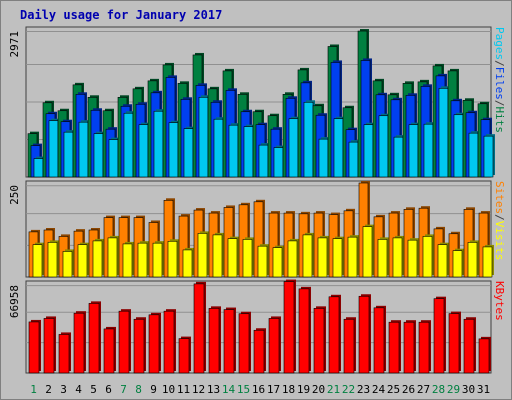  What do you see at coordinates (303, 389) in the screenshot?
I see `x-tick-label-19: 19` at bounding box center [303, 389].